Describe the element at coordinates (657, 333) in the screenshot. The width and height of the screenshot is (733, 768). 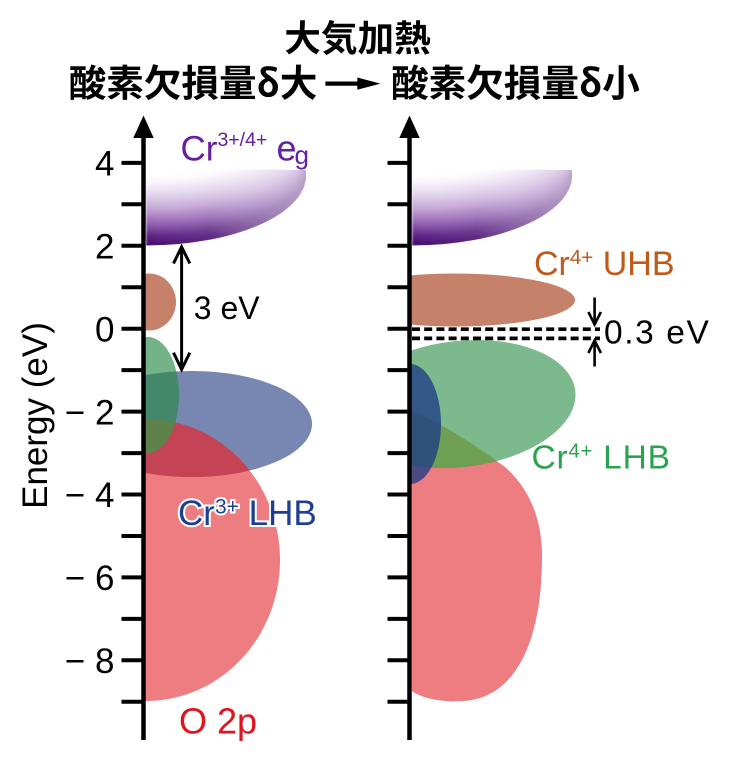
I see `svg-text: 0.3 eV` at that location.